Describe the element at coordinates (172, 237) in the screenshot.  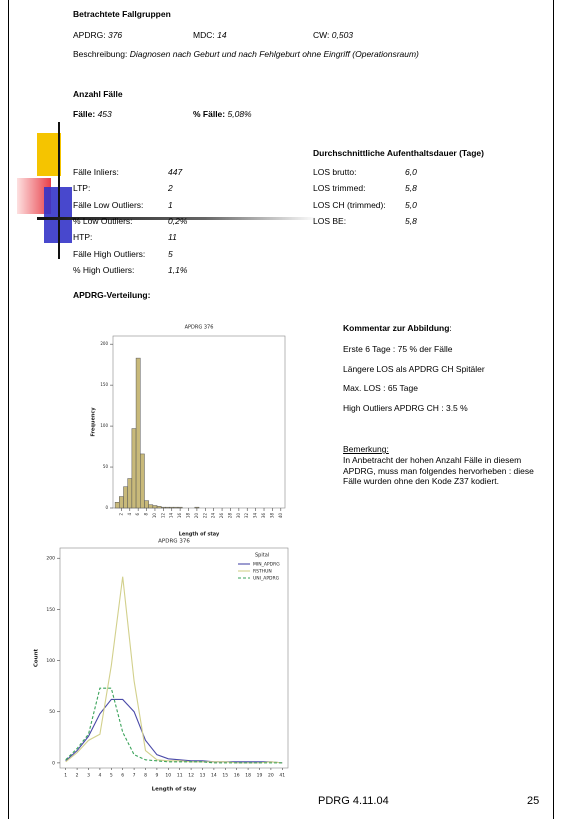
I see `field-value: 11` at that location.